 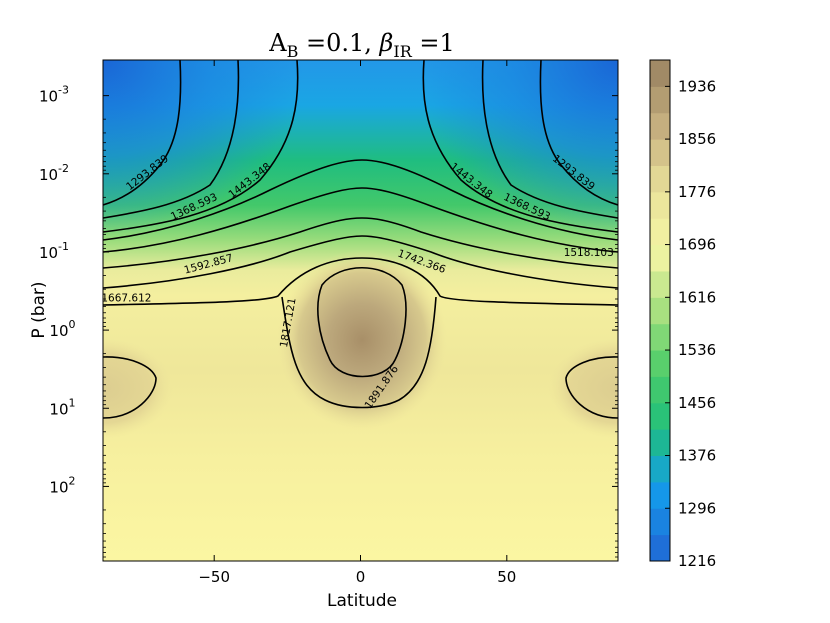 I want to click on cold-region-left, so click(x=203, y=147).